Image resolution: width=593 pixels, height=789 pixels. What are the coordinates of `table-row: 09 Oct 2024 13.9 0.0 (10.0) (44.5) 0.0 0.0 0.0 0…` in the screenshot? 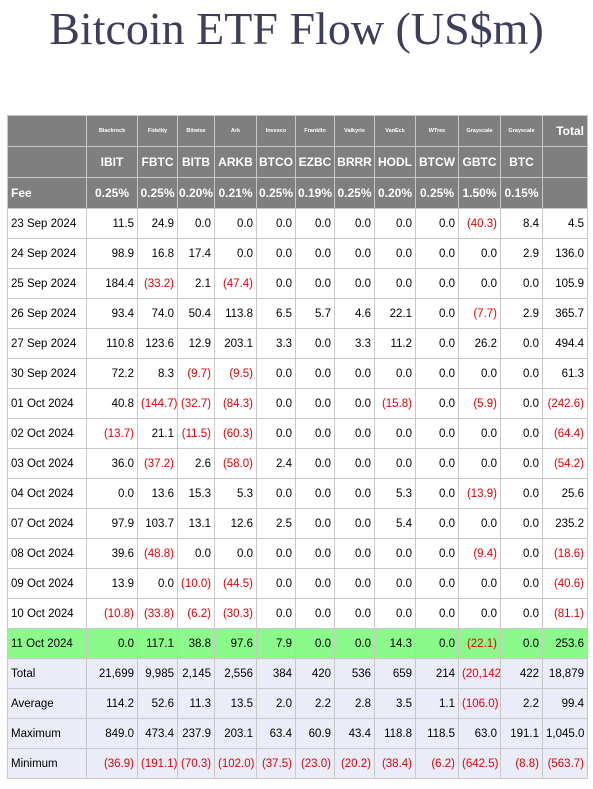 It's located at (297, 583).